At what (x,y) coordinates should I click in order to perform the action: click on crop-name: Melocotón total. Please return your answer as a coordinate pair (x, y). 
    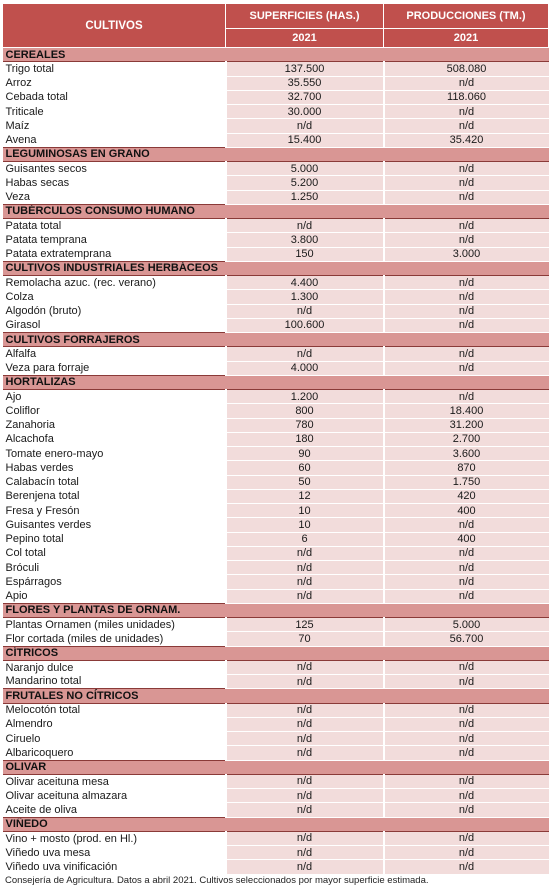
    Looking at the image, I should click on (114, 710).